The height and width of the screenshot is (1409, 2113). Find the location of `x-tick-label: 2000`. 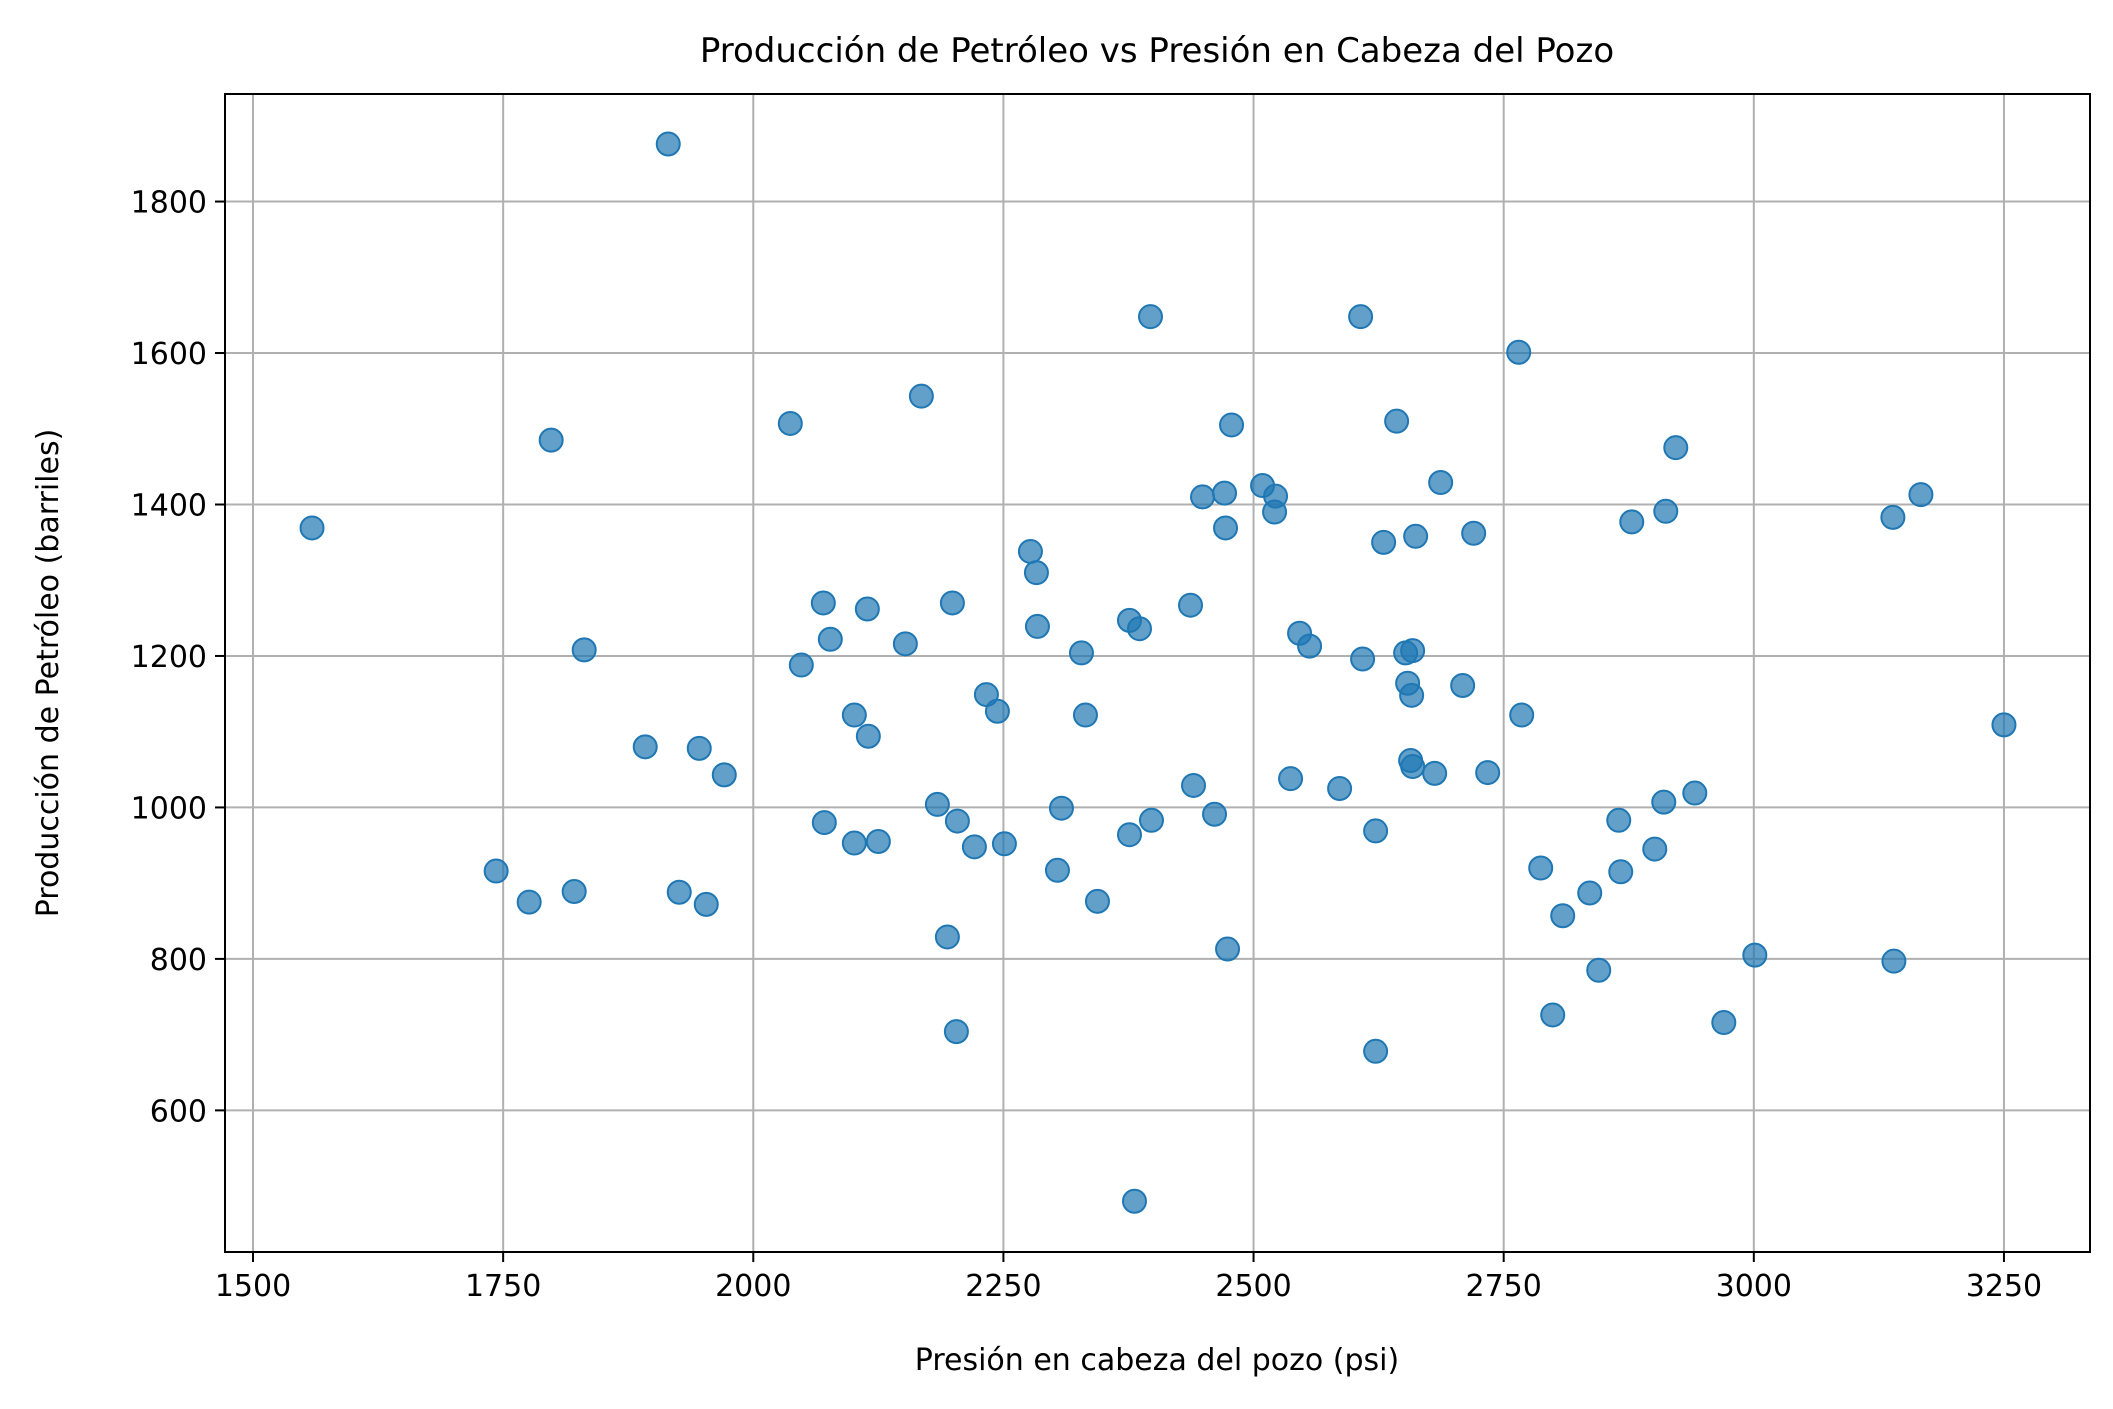

x-tick-label: 2000 is located at coordinates (753, 1286).